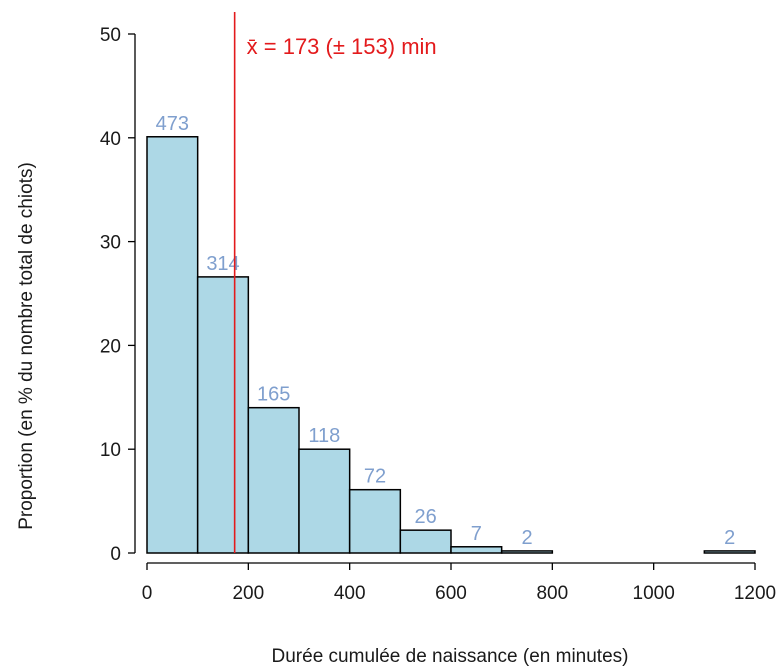 The image size is (784, 670). What do you see at coordinates (450, 656) in the screenshot?
I see `x-axis-title: Durée cumulée de naissance (en minutes)` at bounding box center [450, 656].